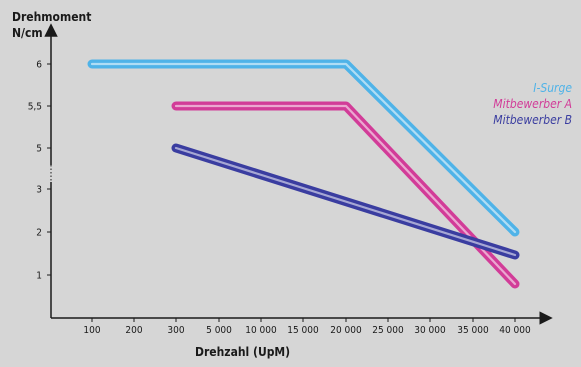 This screenshot has height=367, width=581. Describe the element at coordinates (175, 330) in the screenshot. I see `x-tick-label: 300` at that location.